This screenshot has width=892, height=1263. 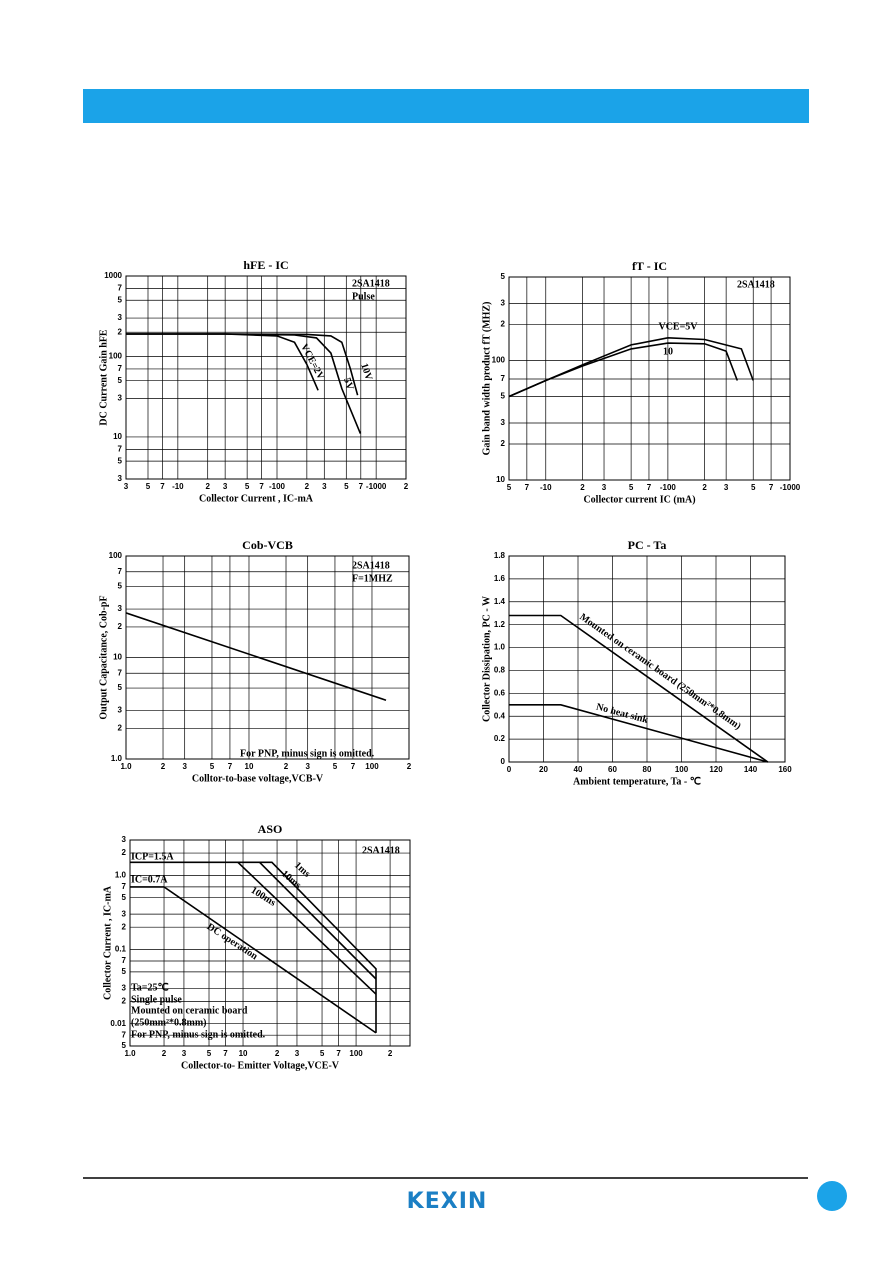 What do you see at coordinates (371, 283) in the screenshot?
I see `annotation: 2SA1418` at bounding box center [371, 283].